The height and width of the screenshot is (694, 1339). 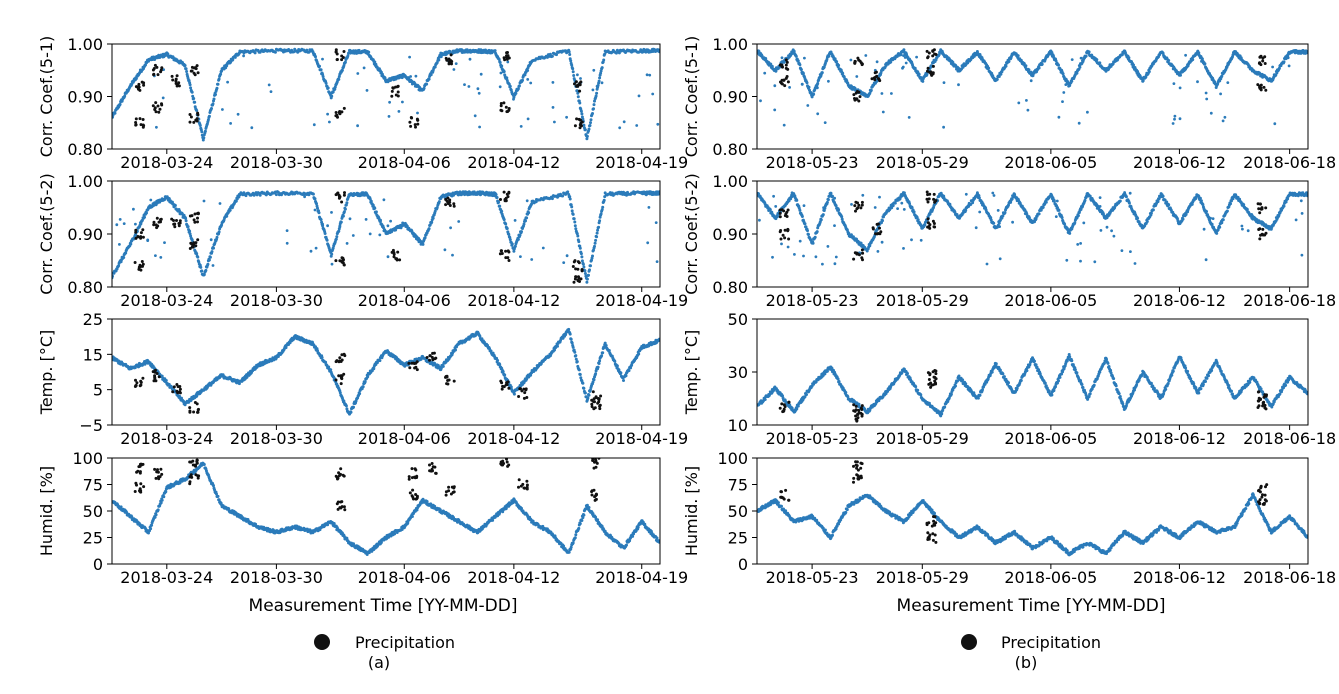 I want to click on y-tick-label: 15, so click(x=93, y=354).